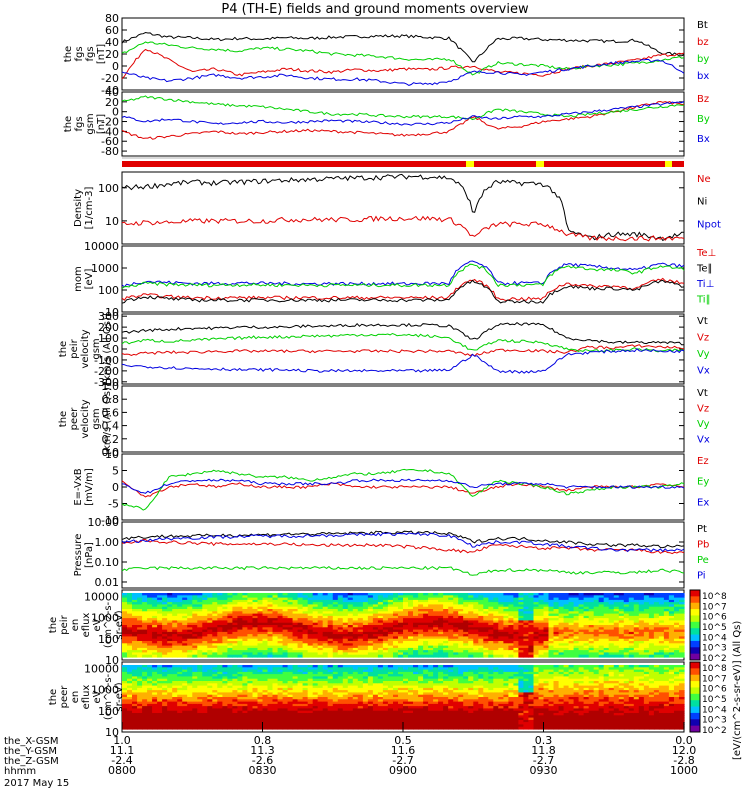 Image resolution: width=750 pixels, height=800 pixels. I want to click on y-axis-label: peer, so click(64, 697).